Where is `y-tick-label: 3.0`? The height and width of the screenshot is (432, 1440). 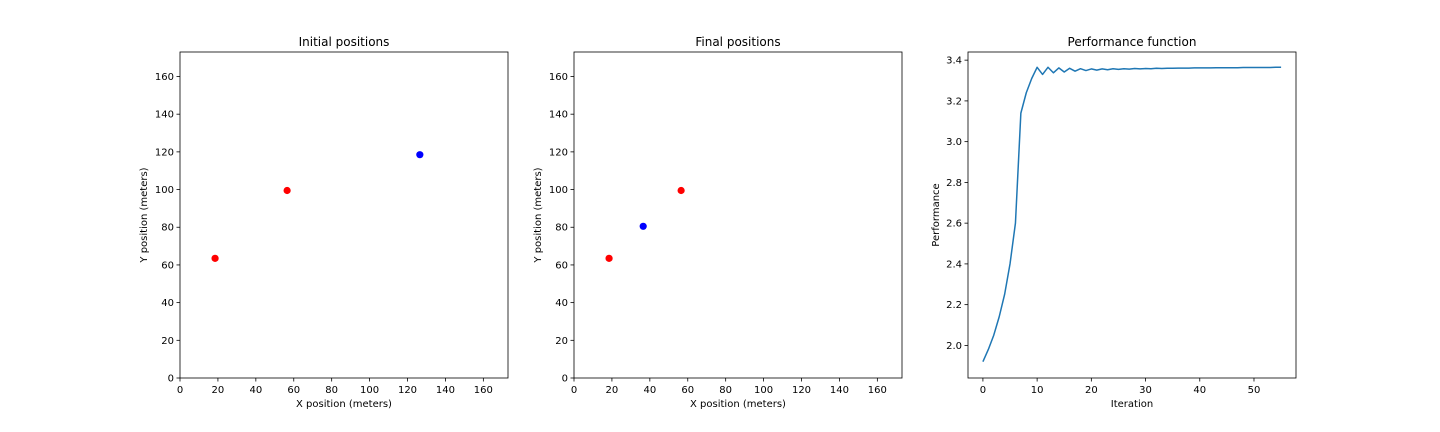 y-tick-label: 3.0 is located at coordinates (954, 142).